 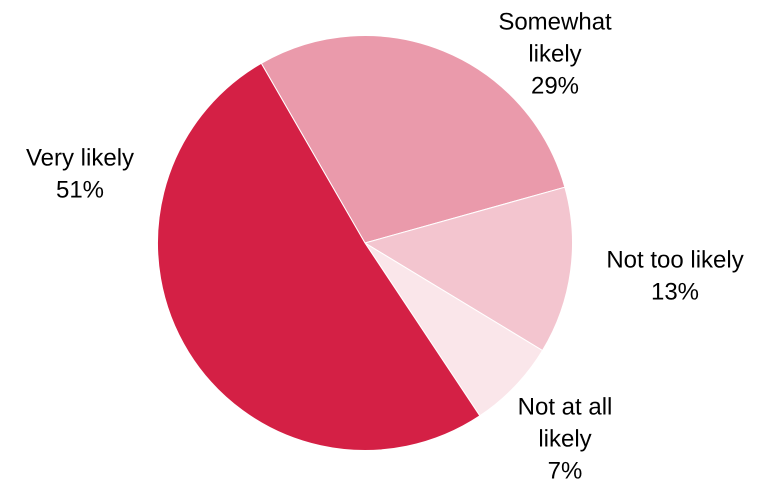 I want to click on data-label: 51%, so click(x=80, y=190).